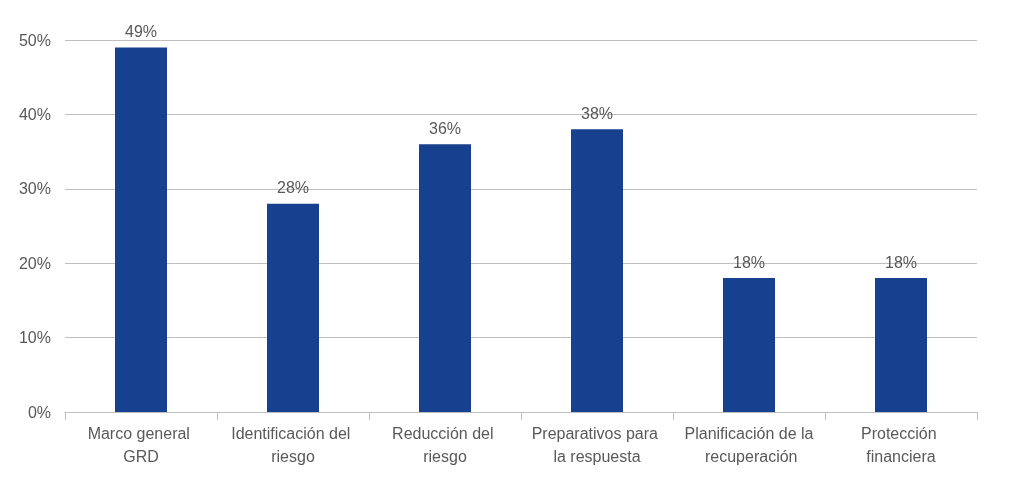  I want to click on data-label: 36%, so click(445, 128).